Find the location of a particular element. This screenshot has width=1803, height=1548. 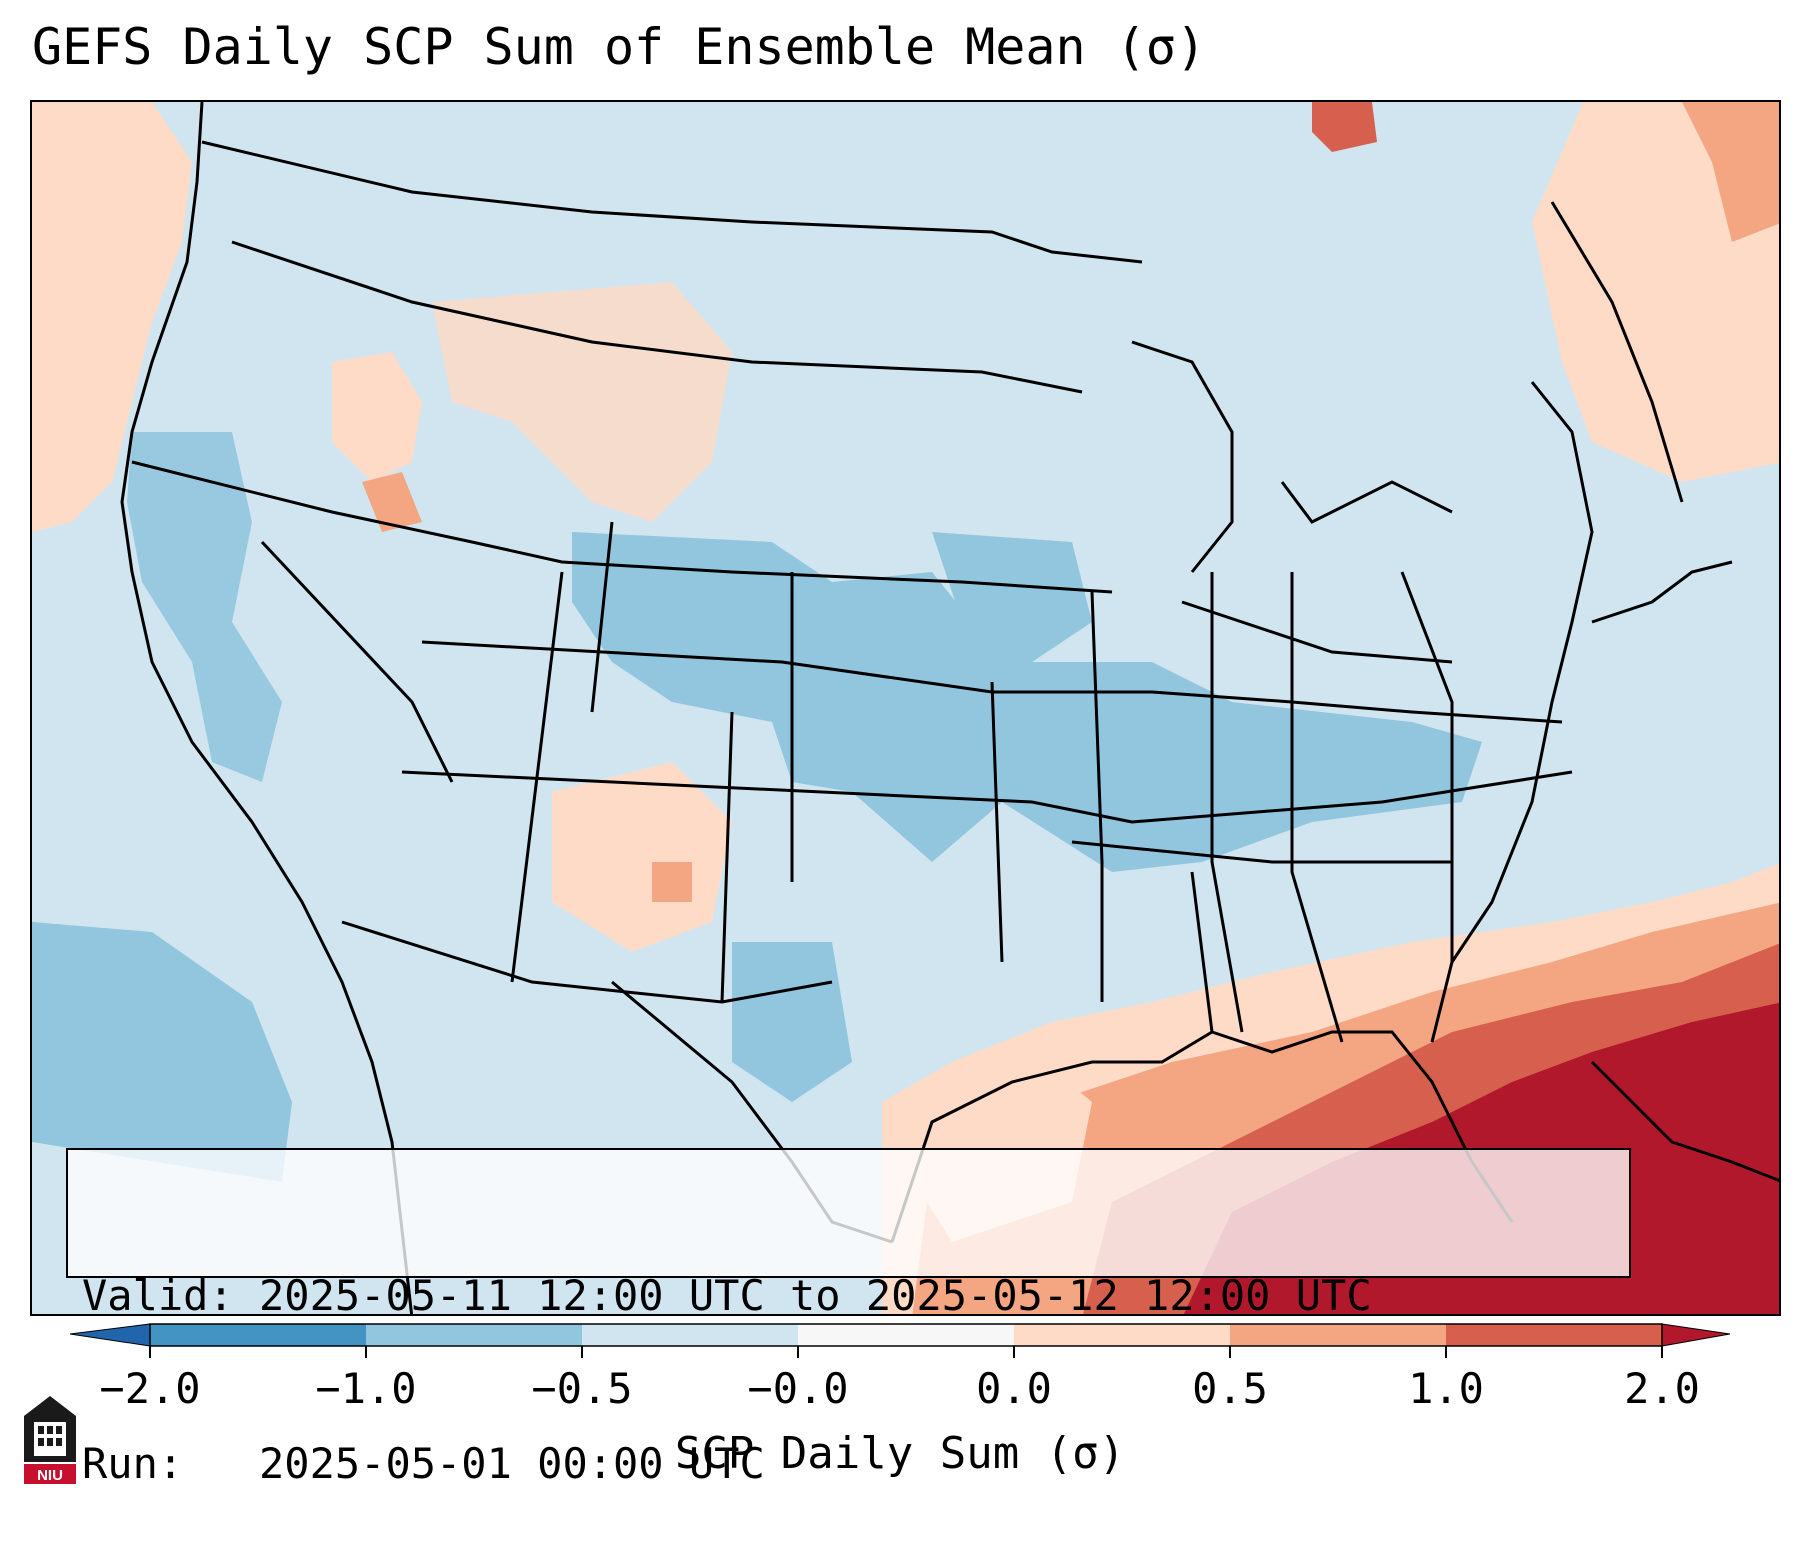

field-region is located at coordinates (112, 317).